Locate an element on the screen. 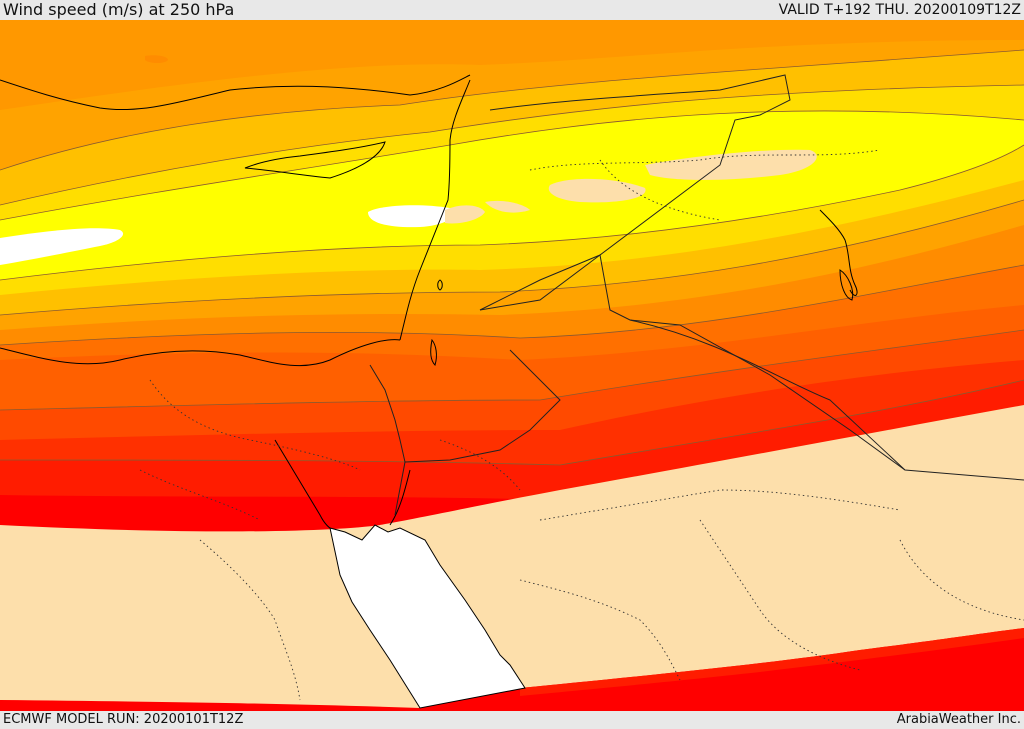 This screenshot has height=729, width=1024. jet-core-central is located at coordinates (411, 216).